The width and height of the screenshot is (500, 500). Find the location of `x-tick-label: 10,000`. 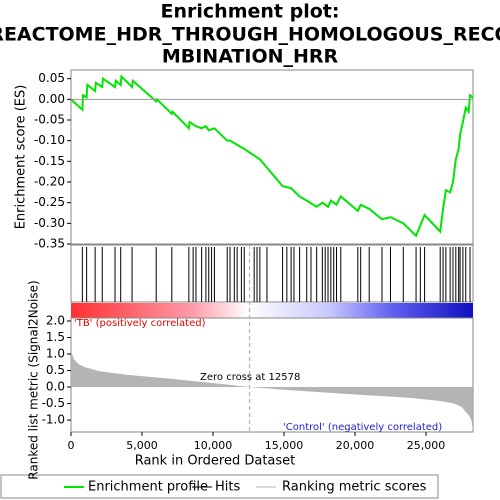

x-tick-label: 10,000 is located at coordinates (213, 445).